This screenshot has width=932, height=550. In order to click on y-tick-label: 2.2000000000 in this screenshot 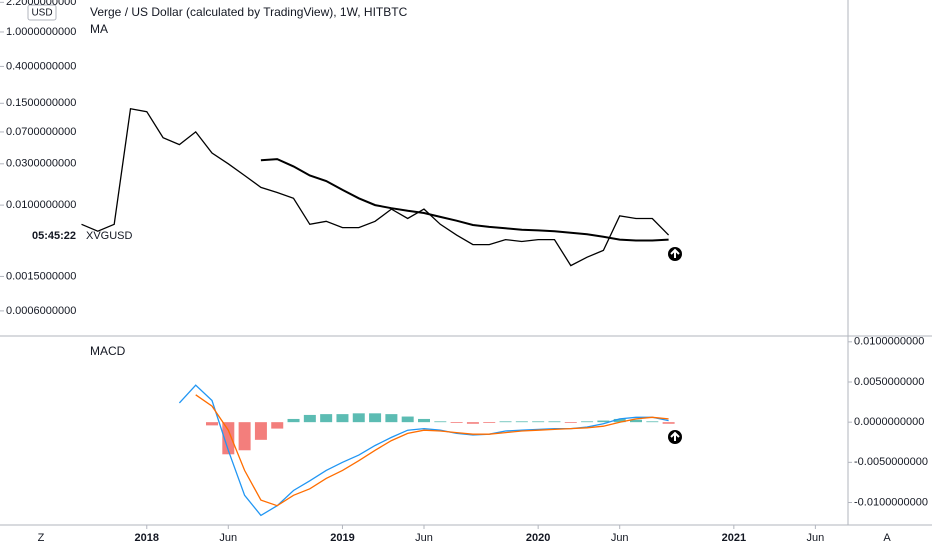, I will do `click(41, 4)`.